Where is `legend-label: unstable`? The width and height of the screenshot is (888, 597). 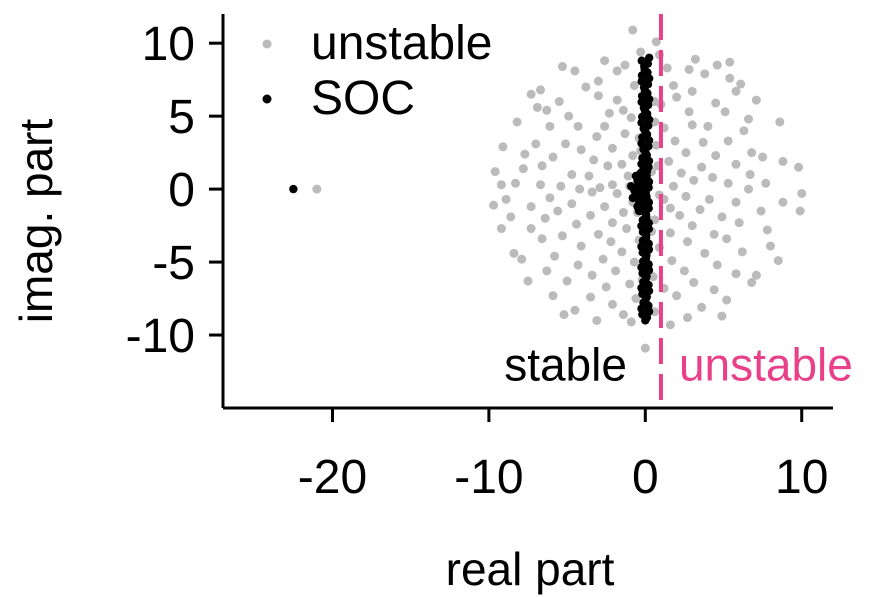
legend-label: unstable is located at coordinates (401, 43).